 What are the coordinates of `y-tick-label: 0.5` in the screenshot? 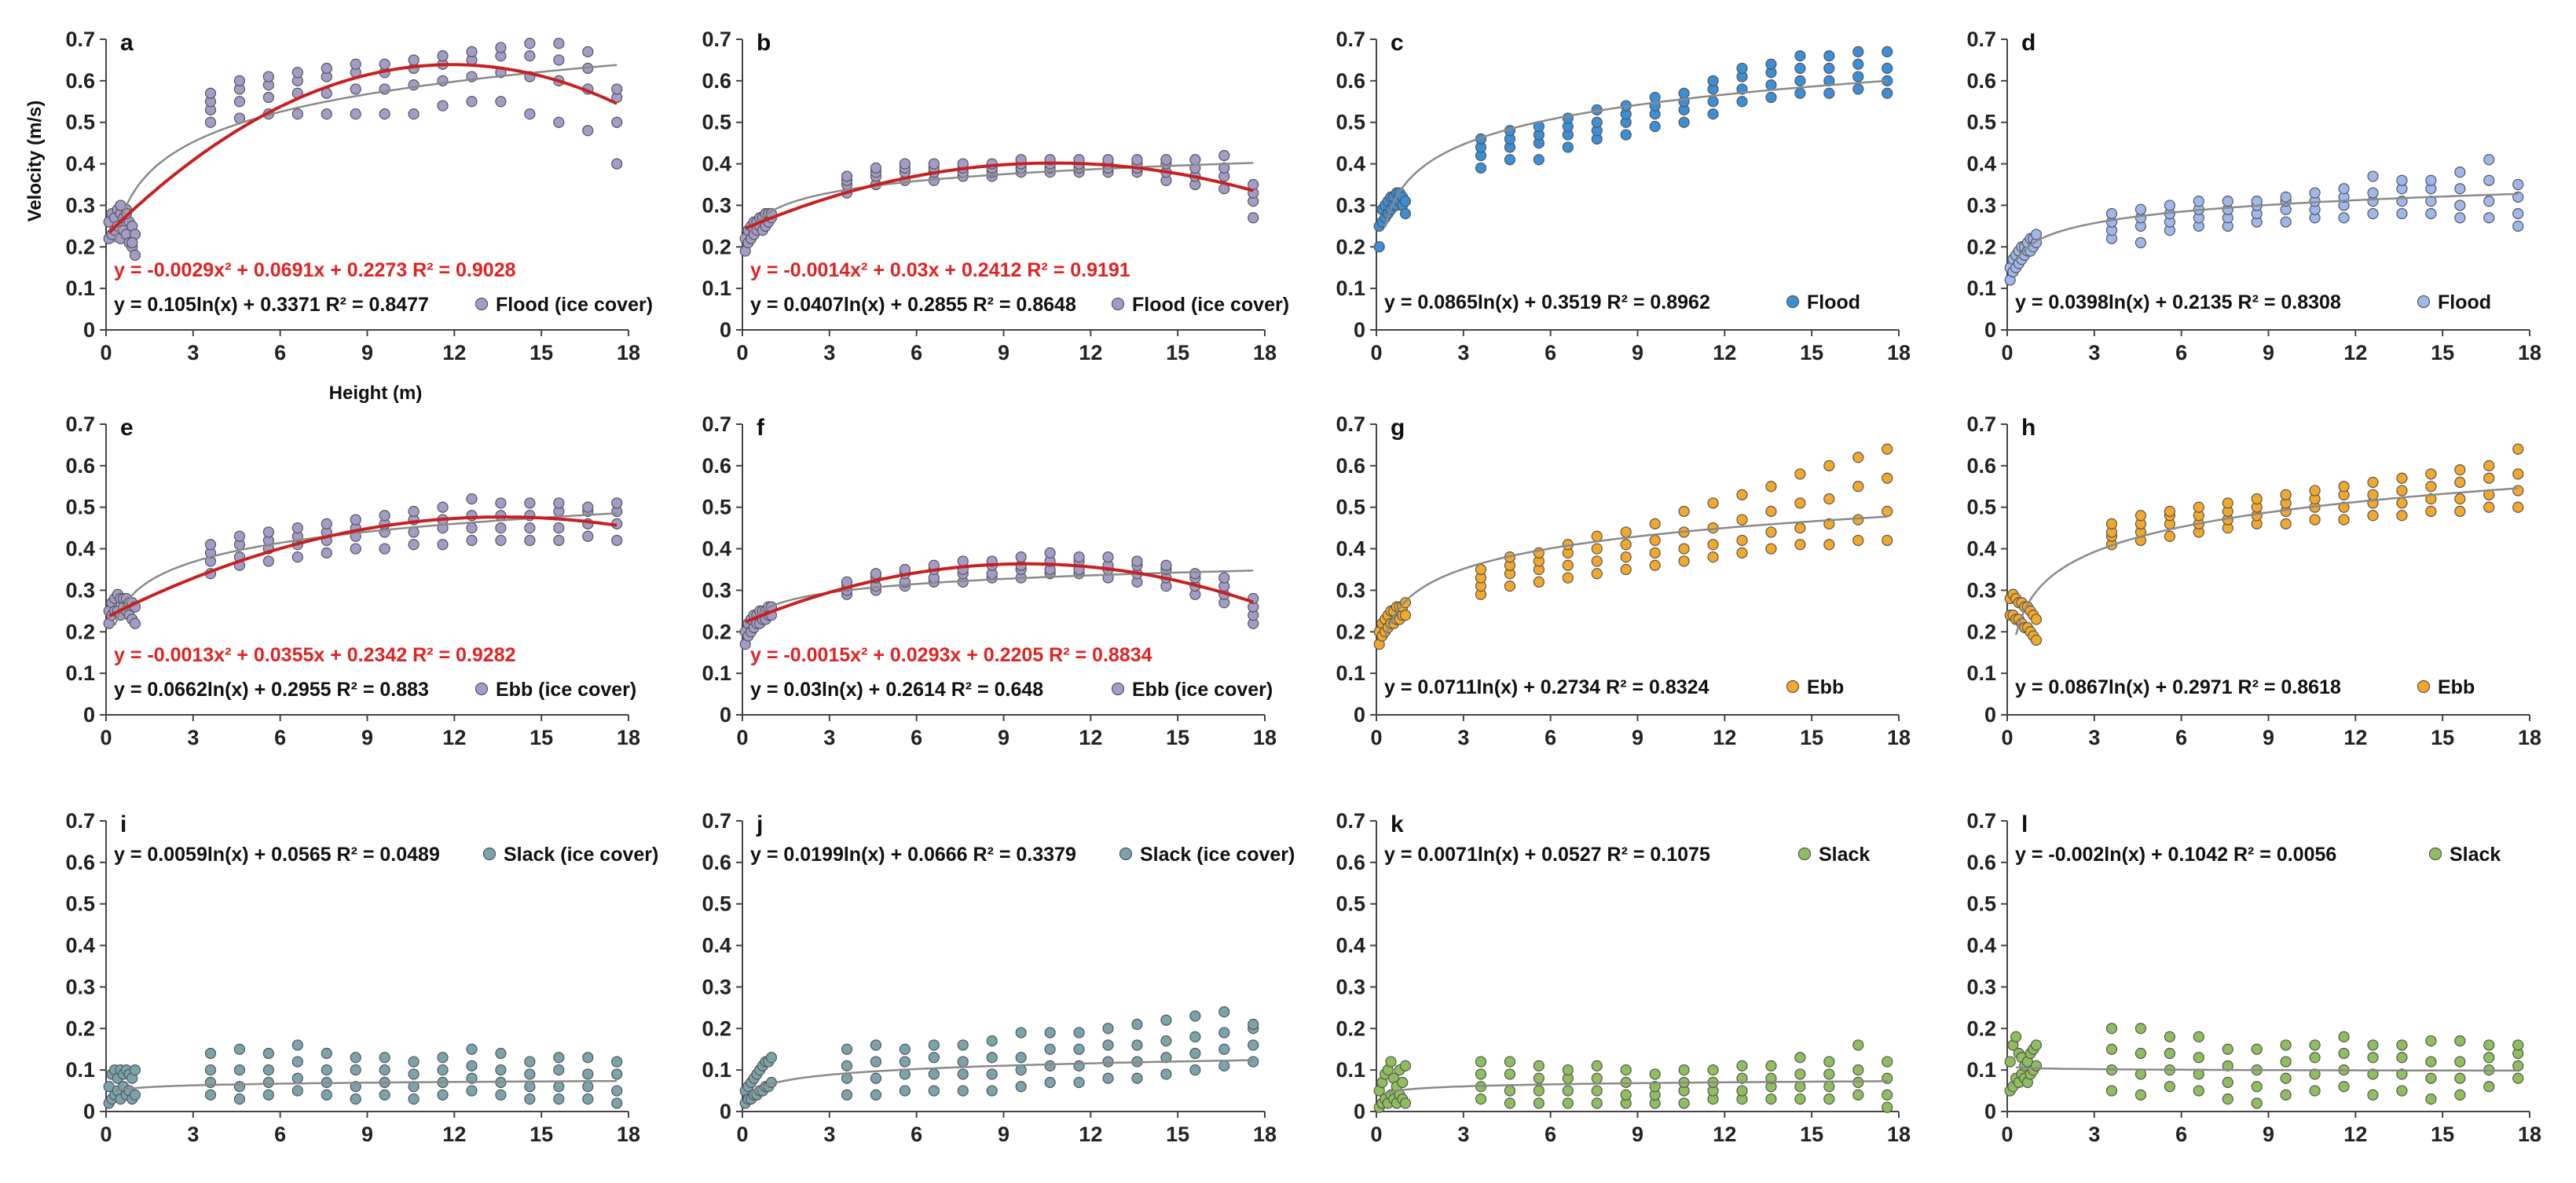 It's located at (1981, 904).